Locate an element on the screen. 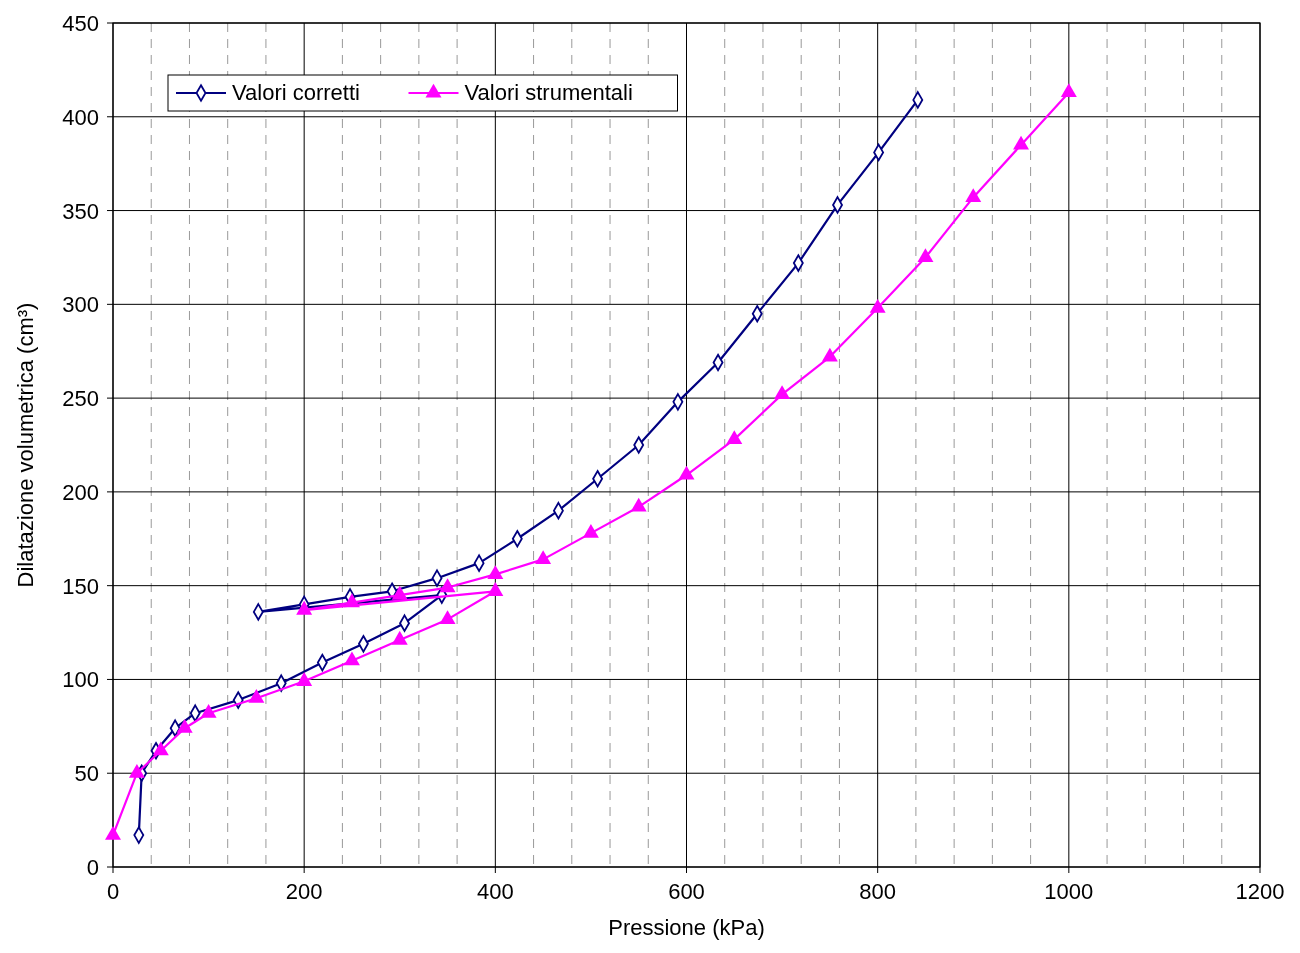 The width and height of the screenshot is (1300, 953). x-tick-label: 1200 is located at coordinates (1260, 891).